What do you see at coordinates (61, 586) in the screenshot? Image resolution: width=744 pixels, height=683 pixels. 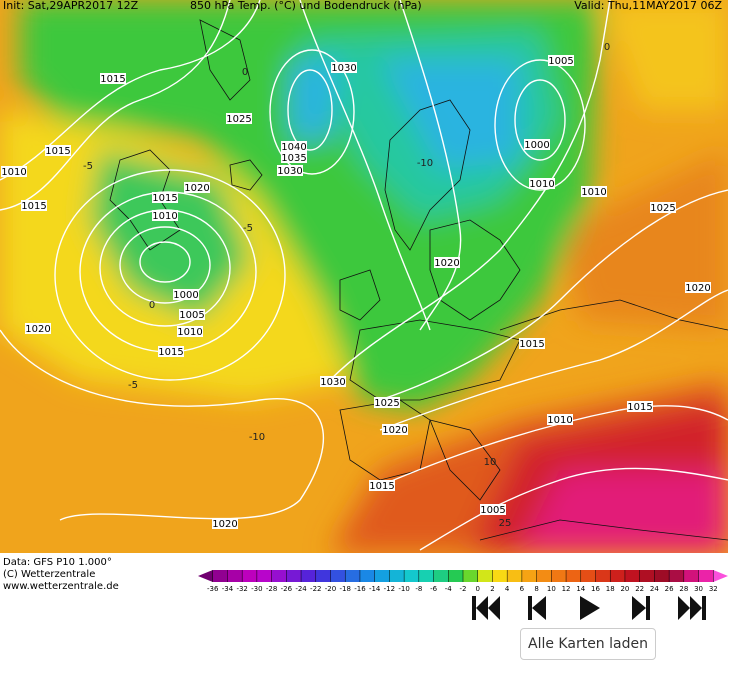 I see `credit-text: www.wetterzentrale.de` at bounding box center [61, 586].